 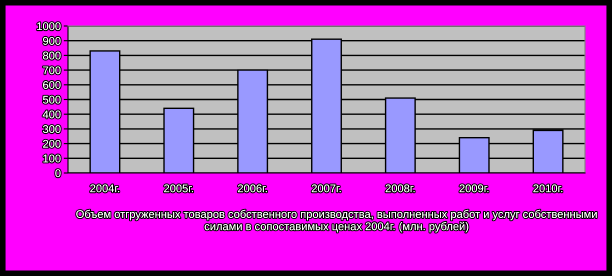 I want to click on y-tick-label: 0, so click(x=58, y=173).